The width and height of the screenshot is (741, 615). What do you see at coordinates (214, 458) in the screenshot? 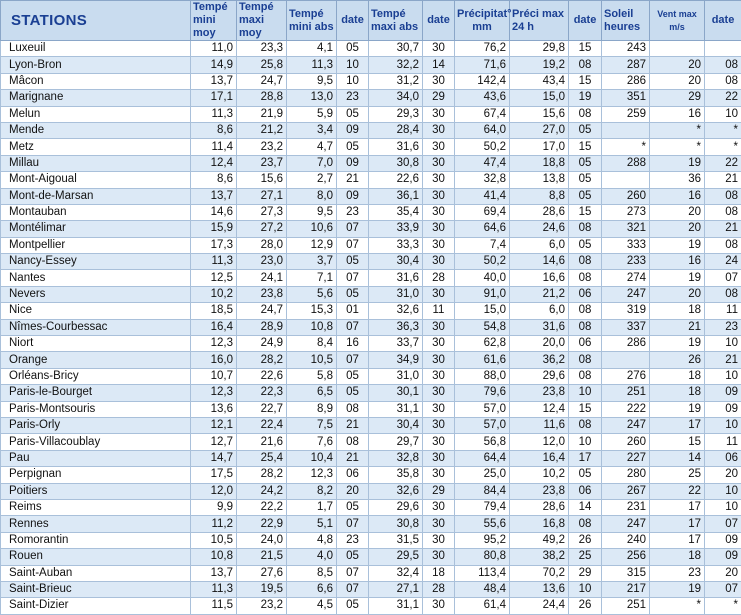
I see `cell-tmin-moy: 14,7` at bounding box center [214, 458].